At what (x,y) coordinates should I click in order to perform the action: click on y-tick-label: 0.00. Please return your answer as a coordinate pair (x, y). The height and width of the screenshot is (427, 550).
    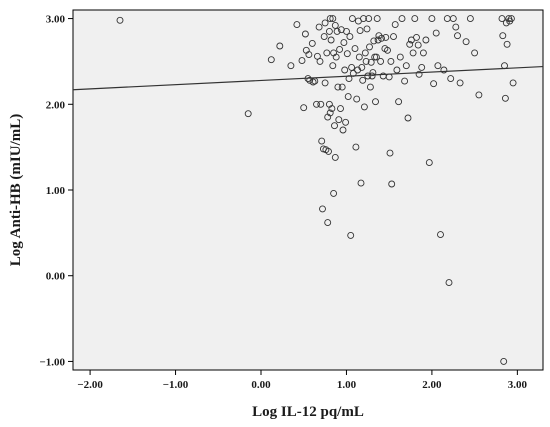
    Looking at the image, I should click on (56, 277).